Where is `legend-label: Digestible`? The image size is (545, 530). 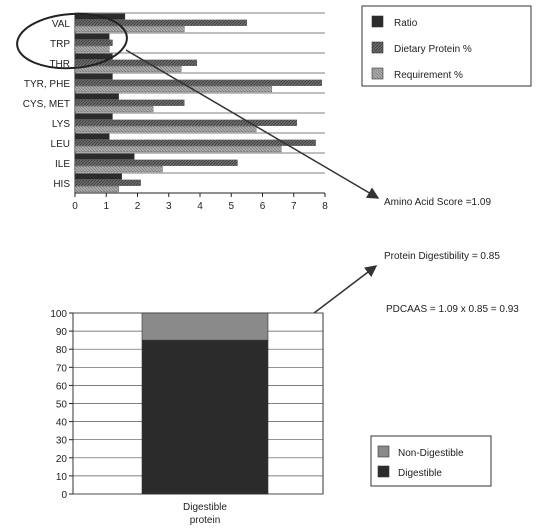
legend-label: Digestible is located at coordinates (420, 473).